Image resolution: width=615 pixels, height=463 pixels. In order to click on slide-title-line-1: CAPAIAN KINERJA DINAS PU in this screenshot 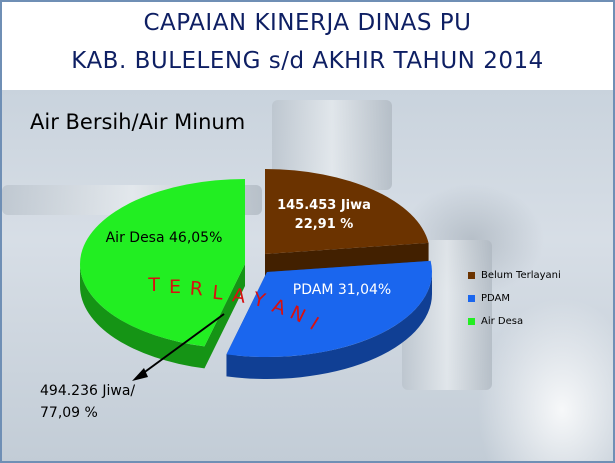, I will do `click(307, 23)`.